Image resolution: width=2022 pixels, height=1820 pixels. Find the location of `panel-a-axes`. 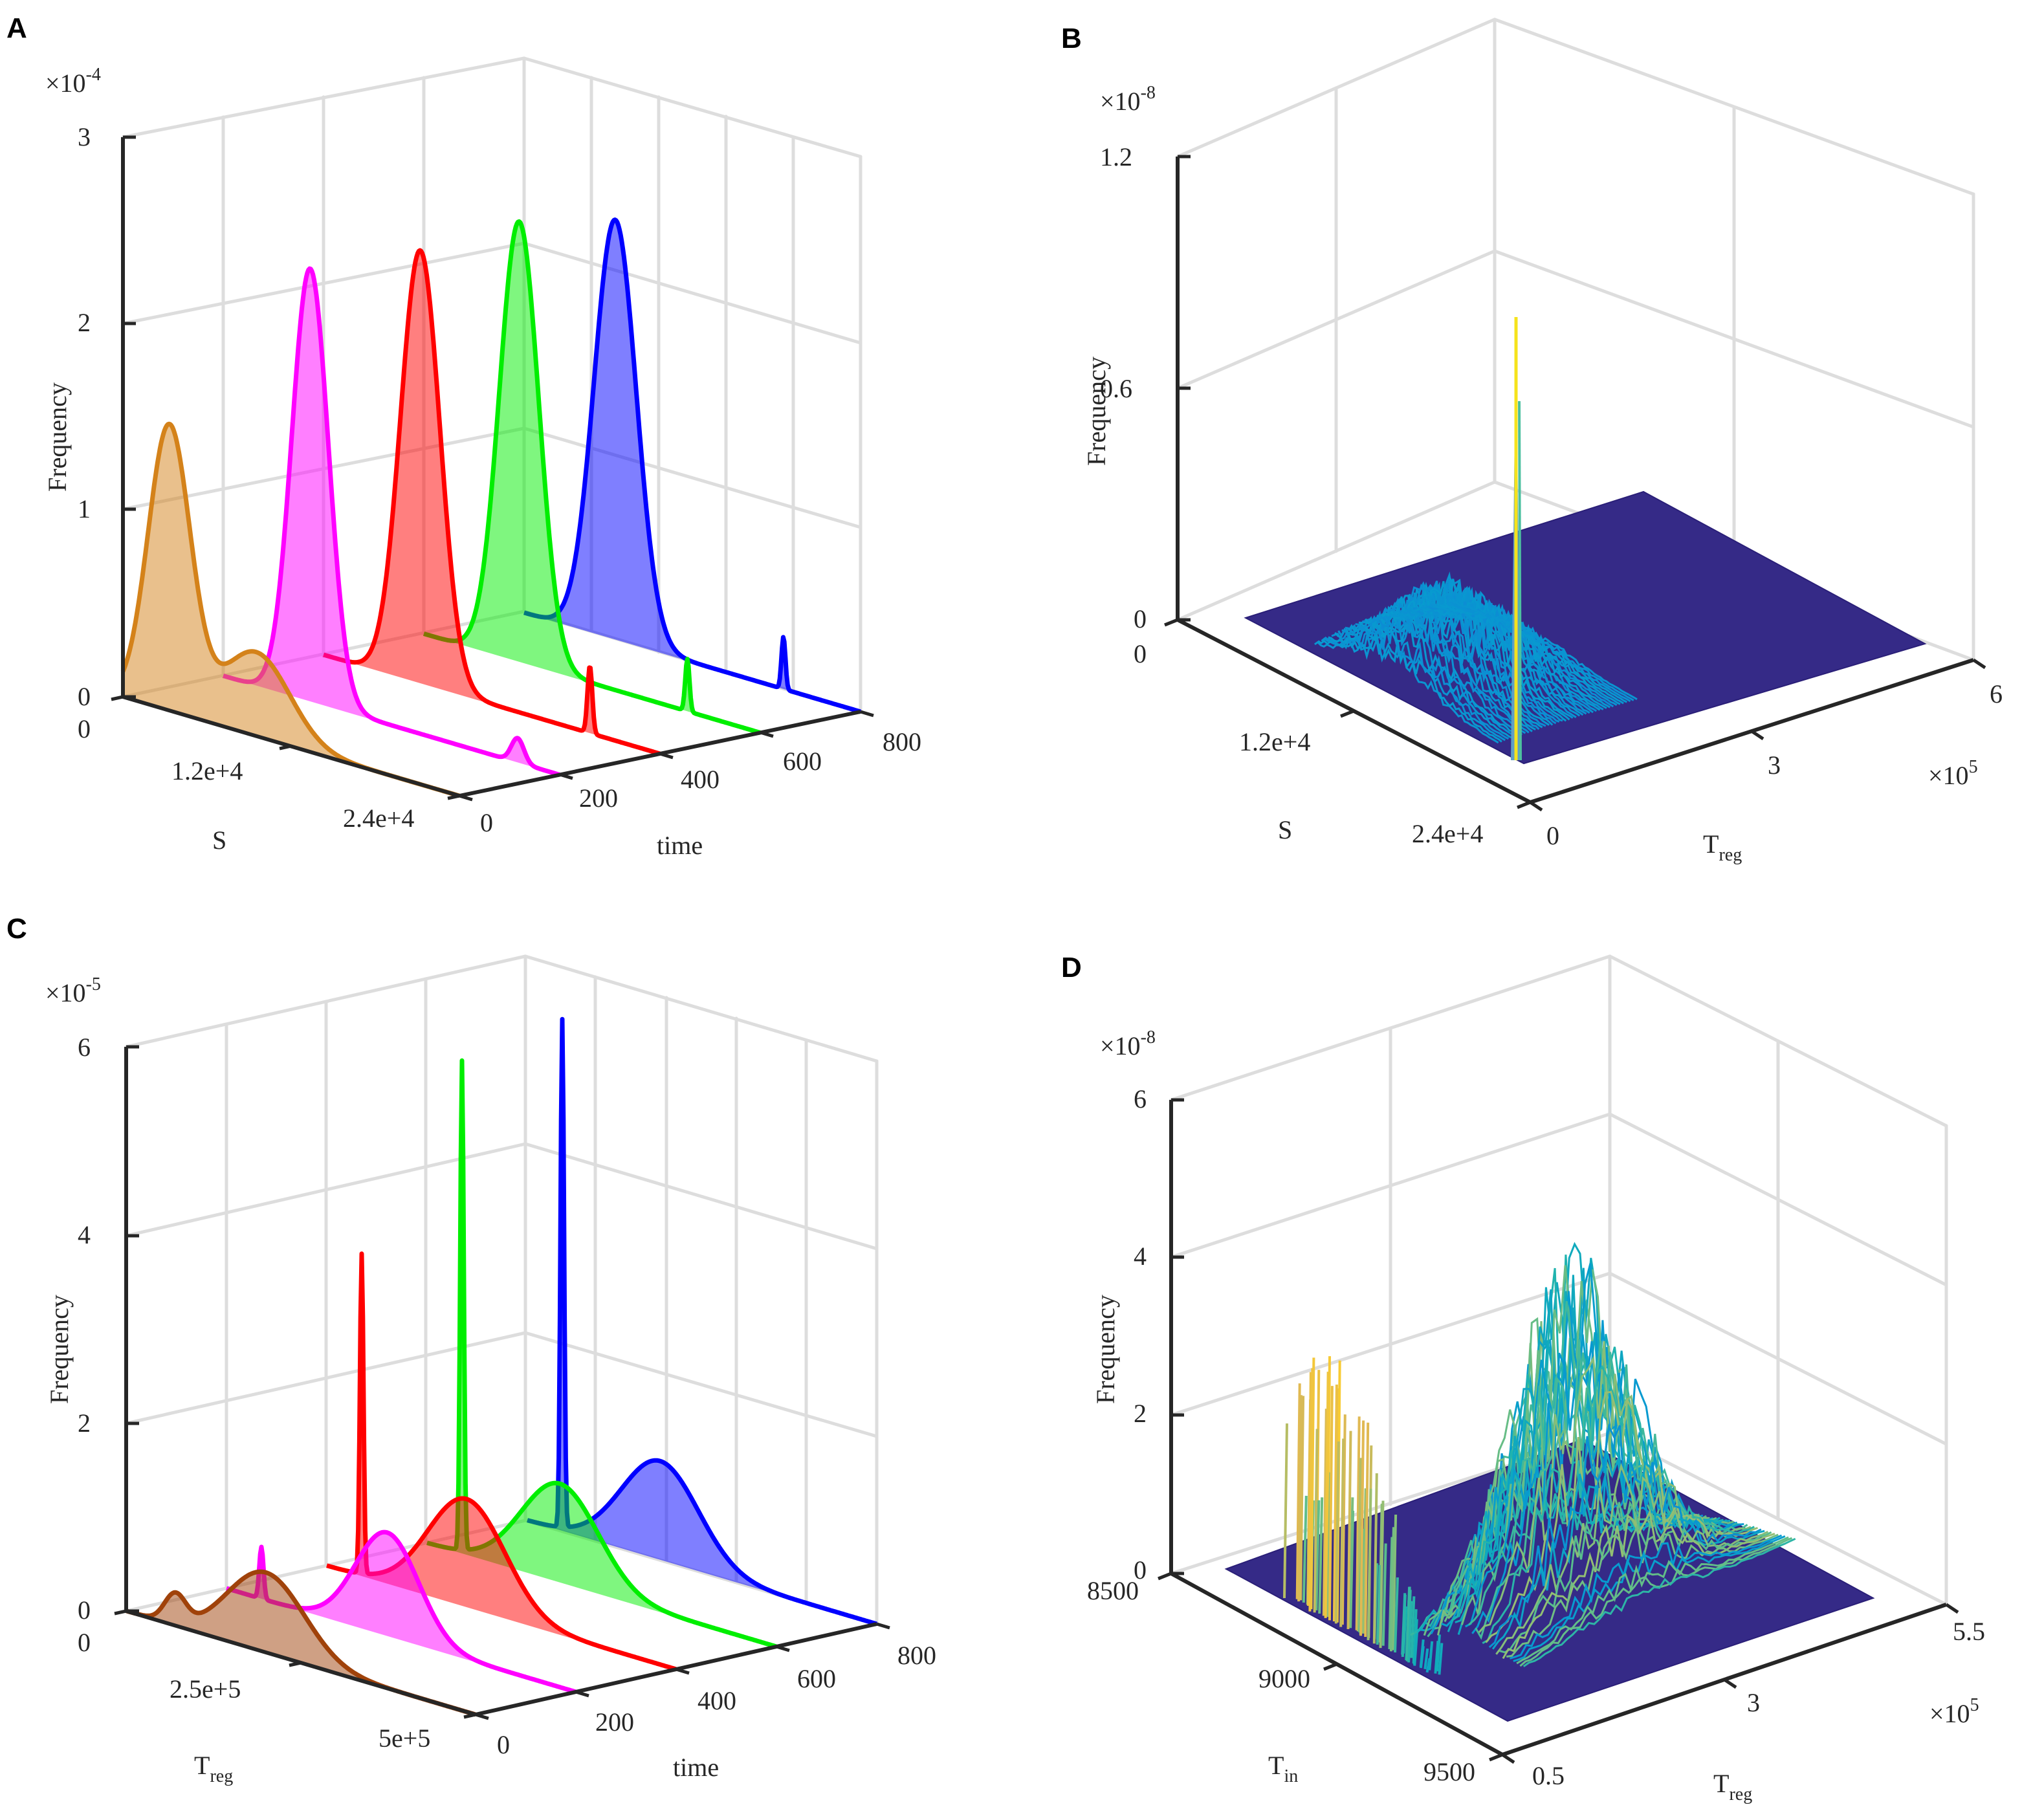

panel-a-axes is located at coordinates (492, 468).